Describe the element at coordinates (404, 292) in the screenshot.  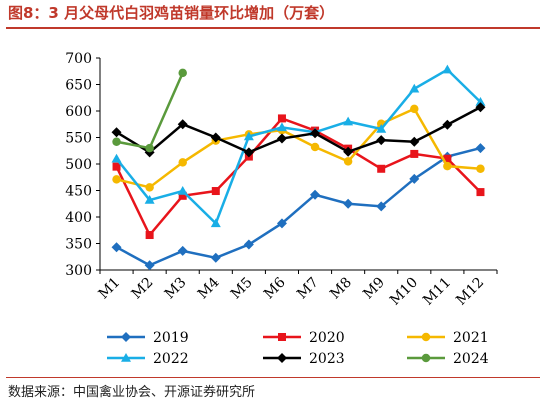
I see `x-tick-label: M10` at that location.